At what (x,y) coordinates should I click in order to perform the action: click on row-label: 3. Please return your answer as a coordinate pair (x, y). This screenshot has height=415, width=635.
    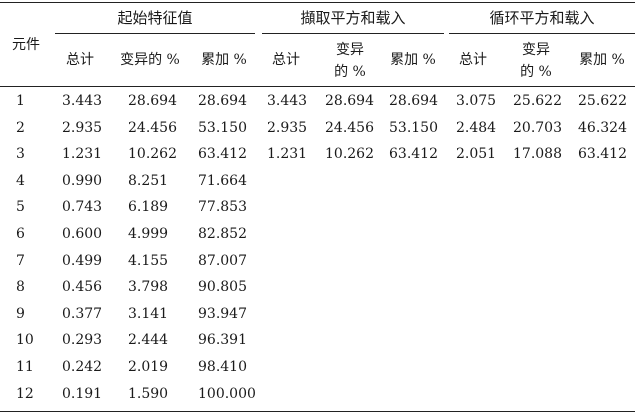
    Looking at the image, I should click on (20, 154).